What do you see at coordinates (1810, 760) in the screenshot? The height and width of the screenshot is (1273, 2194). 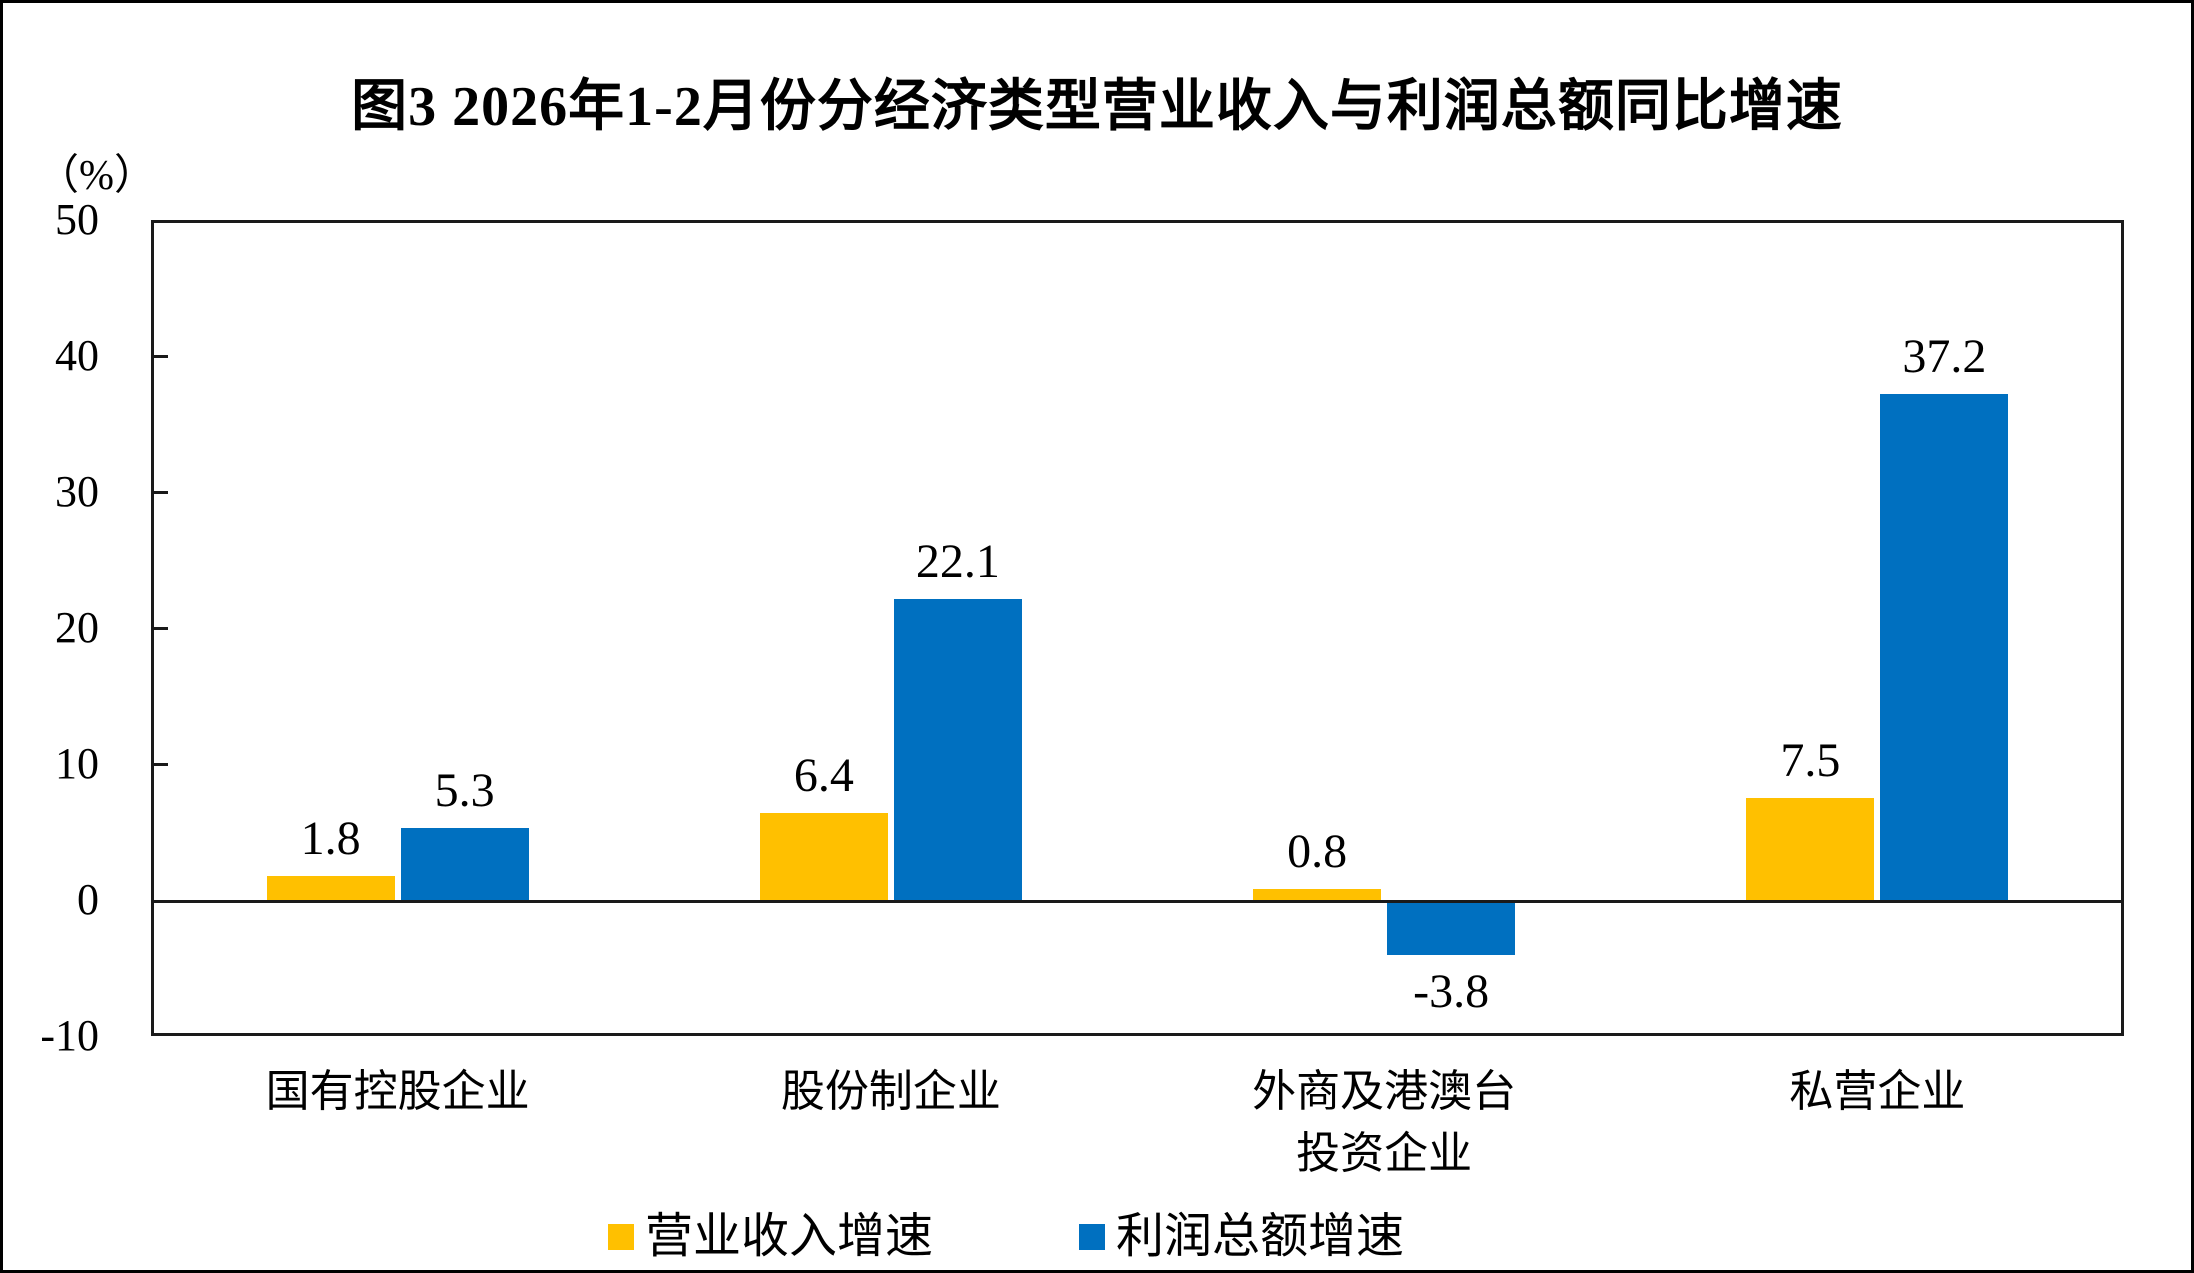 I see `revenue-growth-value-label: 7.5` at bounding box center [1810, 760].